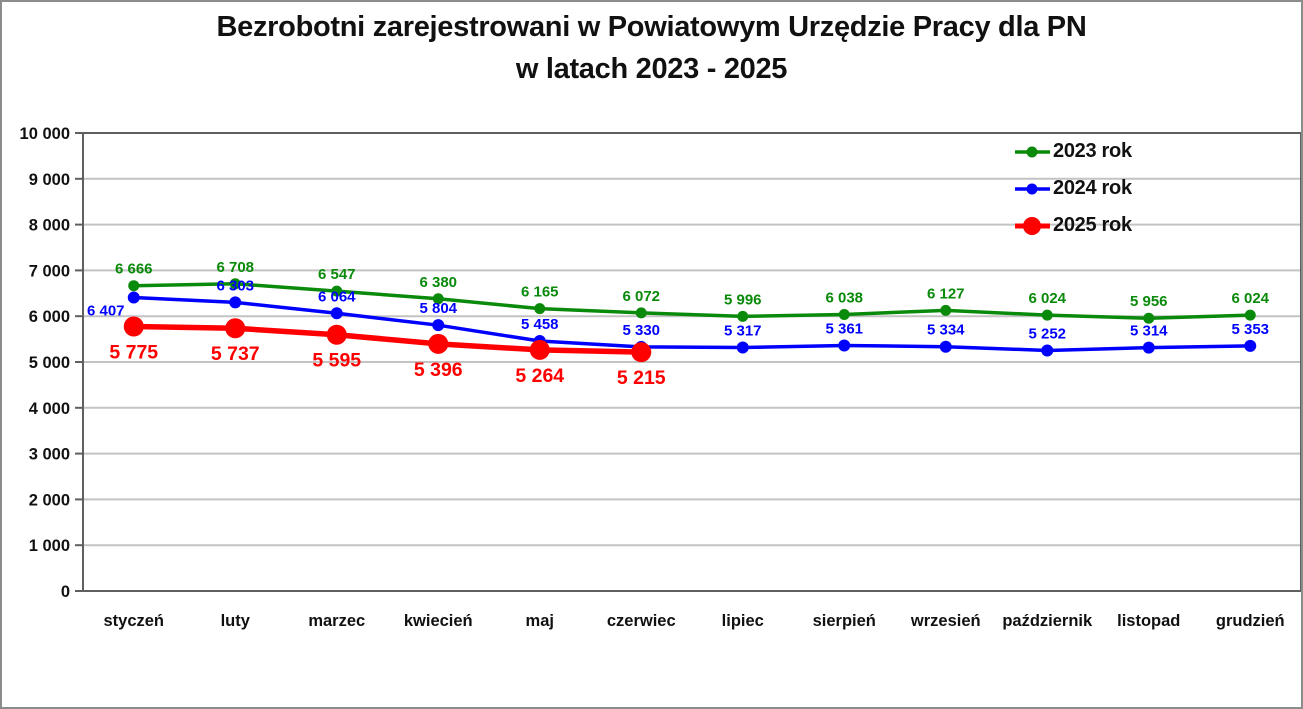 Image resolution: width=1303 pixels, height=709 pixels. I want to click on y-axis-label: 4 000, so click(49, 409).